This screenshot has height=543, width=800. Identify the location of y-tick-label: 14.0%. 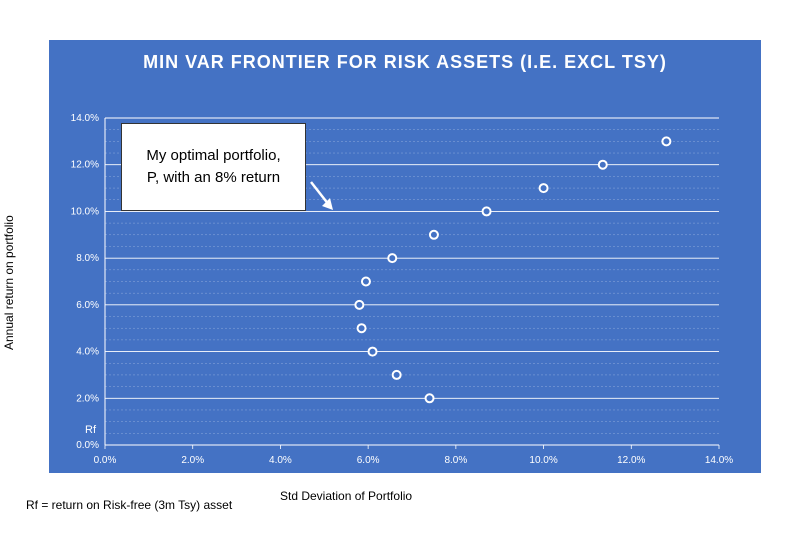
(85, 118).